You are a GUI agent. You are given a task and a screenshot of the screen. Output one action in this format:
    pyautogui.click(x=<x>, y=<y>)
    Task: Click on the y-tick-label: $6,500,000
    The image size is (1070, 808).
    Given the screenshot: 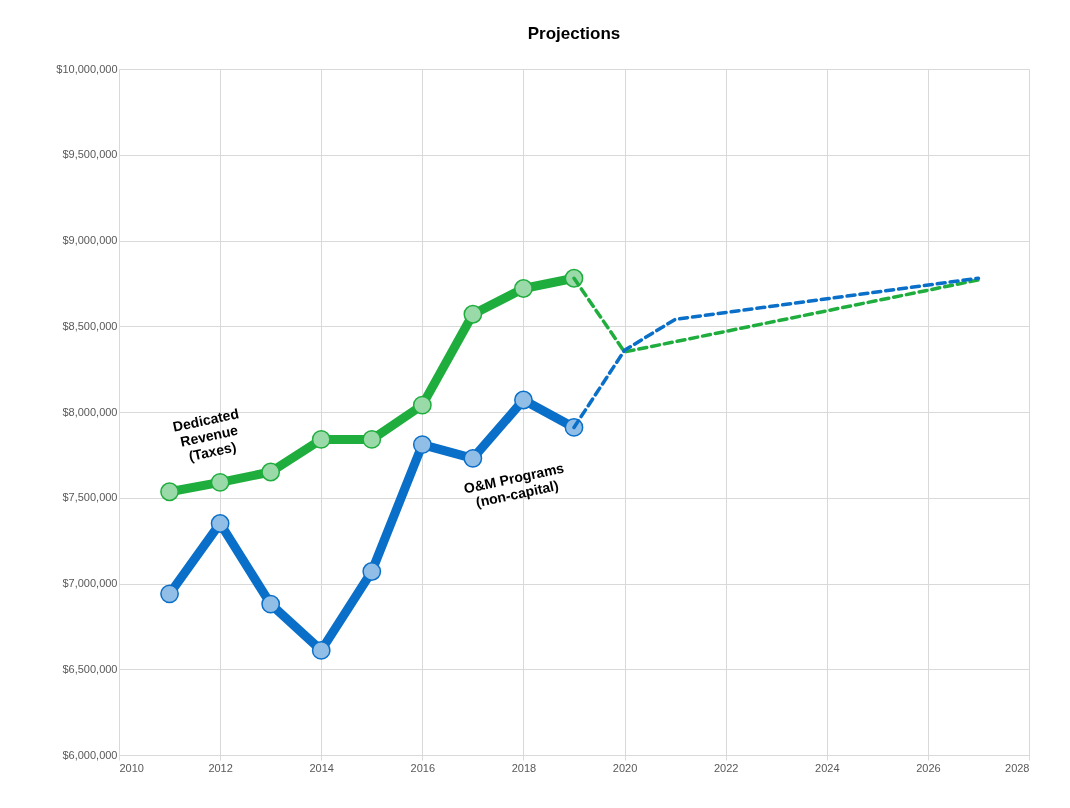 What is the action you would take?
    pyautogui.click(x=90, y=668)
    